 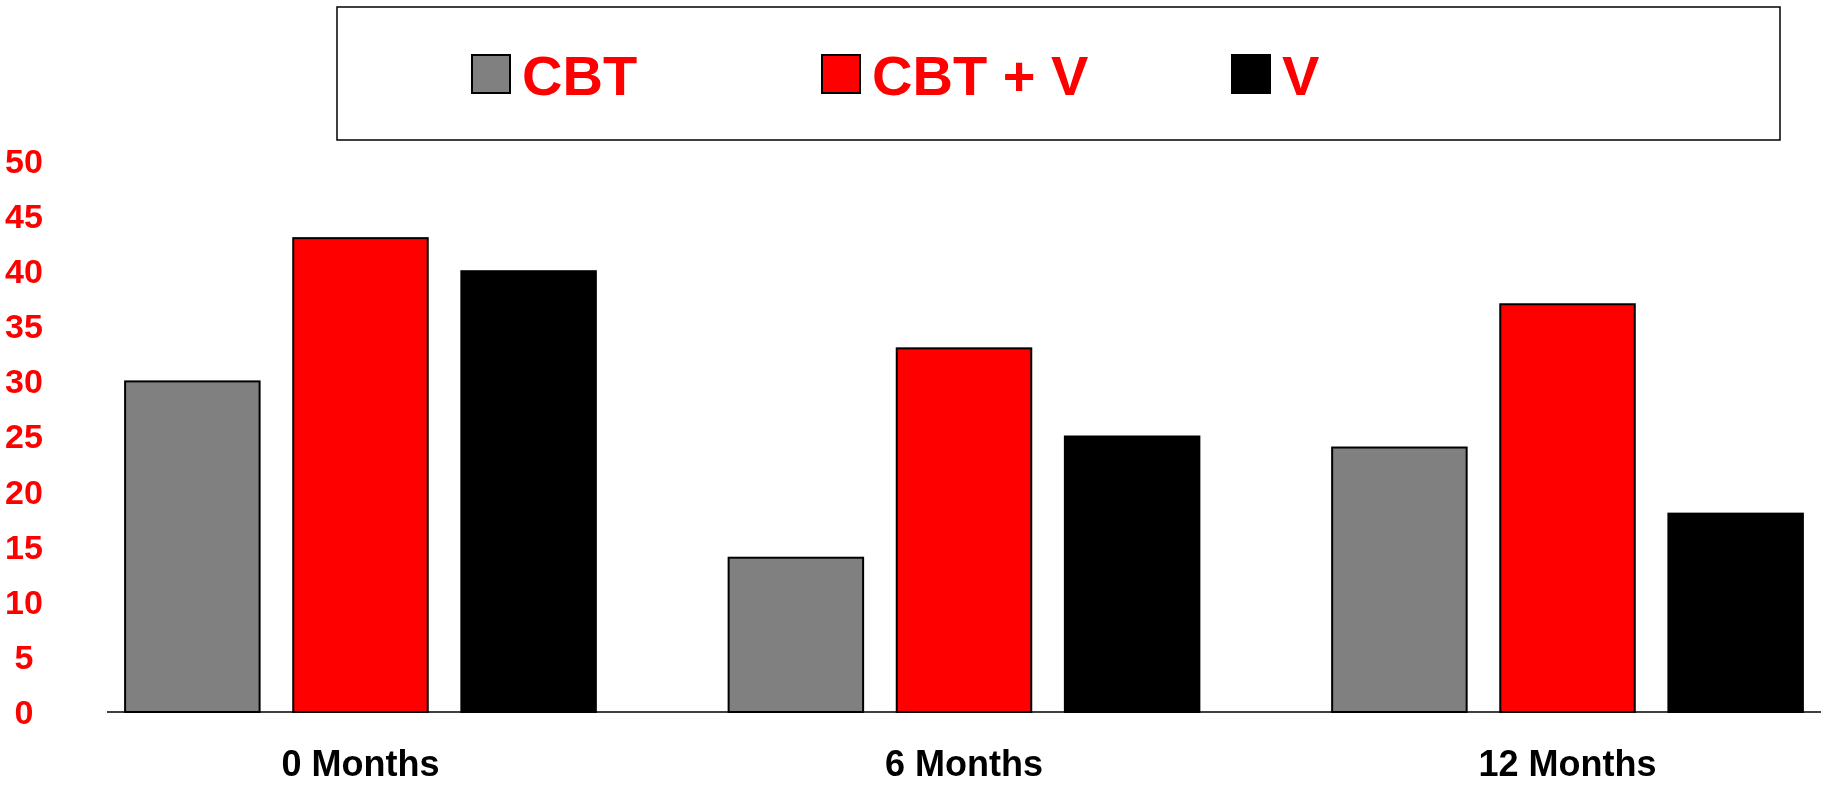 I want to click on y-tick-label: 30, so click(x=24, y=381).